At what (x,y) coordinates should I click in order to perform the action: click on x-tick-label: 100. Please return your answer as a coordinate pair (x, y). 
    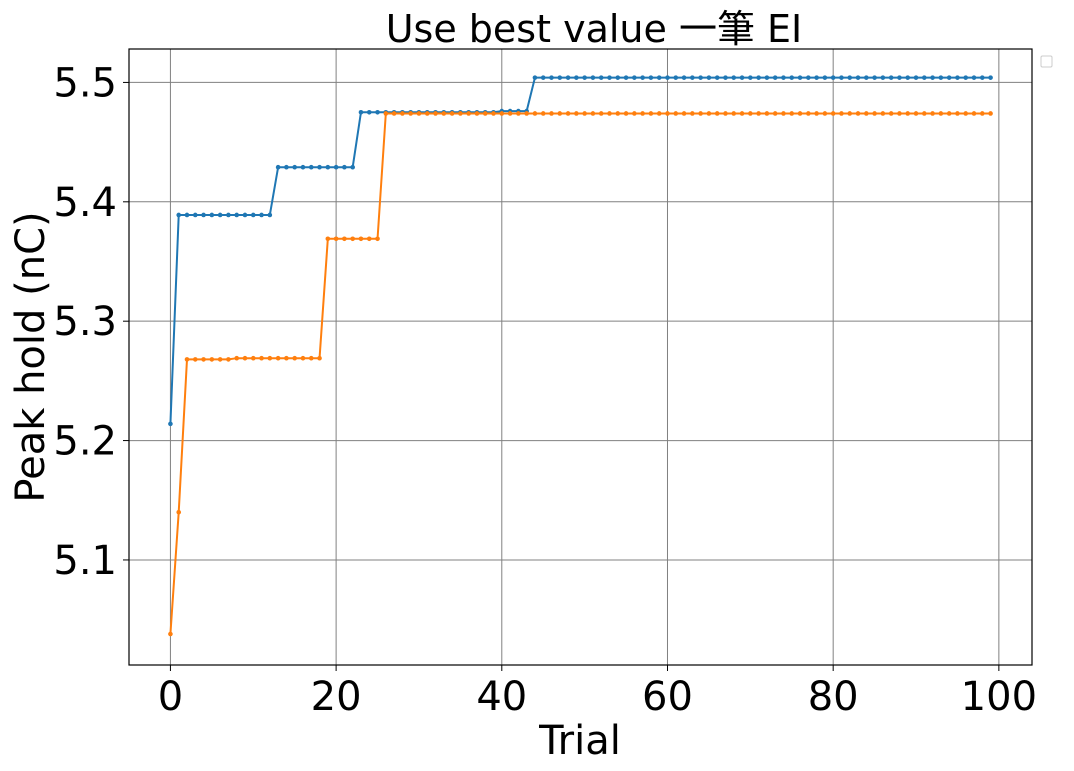
    Looking at the image, I should click on (999, 697).